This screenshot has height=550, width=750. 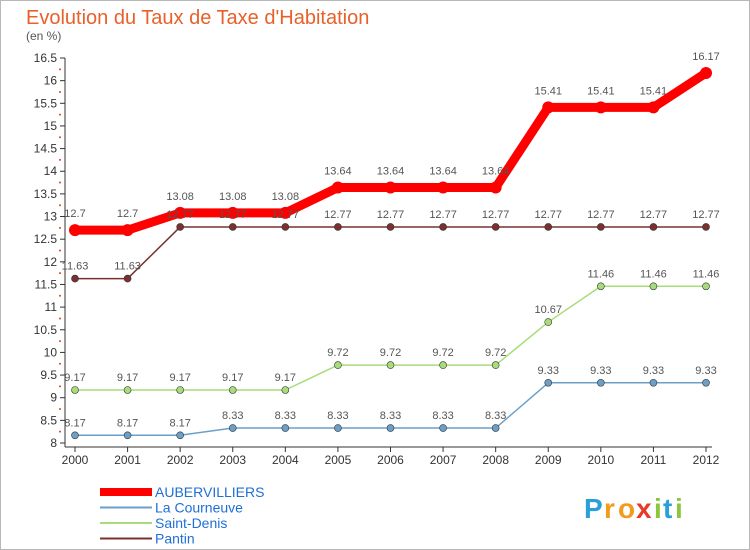 I want to click on x-tick-label: 2002, so click(x=180, y=460).